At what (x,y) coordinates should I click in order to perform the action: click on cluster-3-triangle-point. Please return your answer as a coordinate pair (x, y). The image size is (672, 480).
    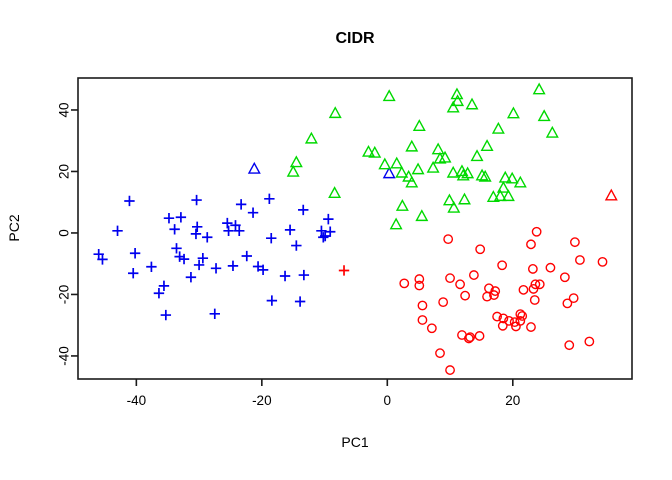
    Looking at the image, I should click on (611, 194).